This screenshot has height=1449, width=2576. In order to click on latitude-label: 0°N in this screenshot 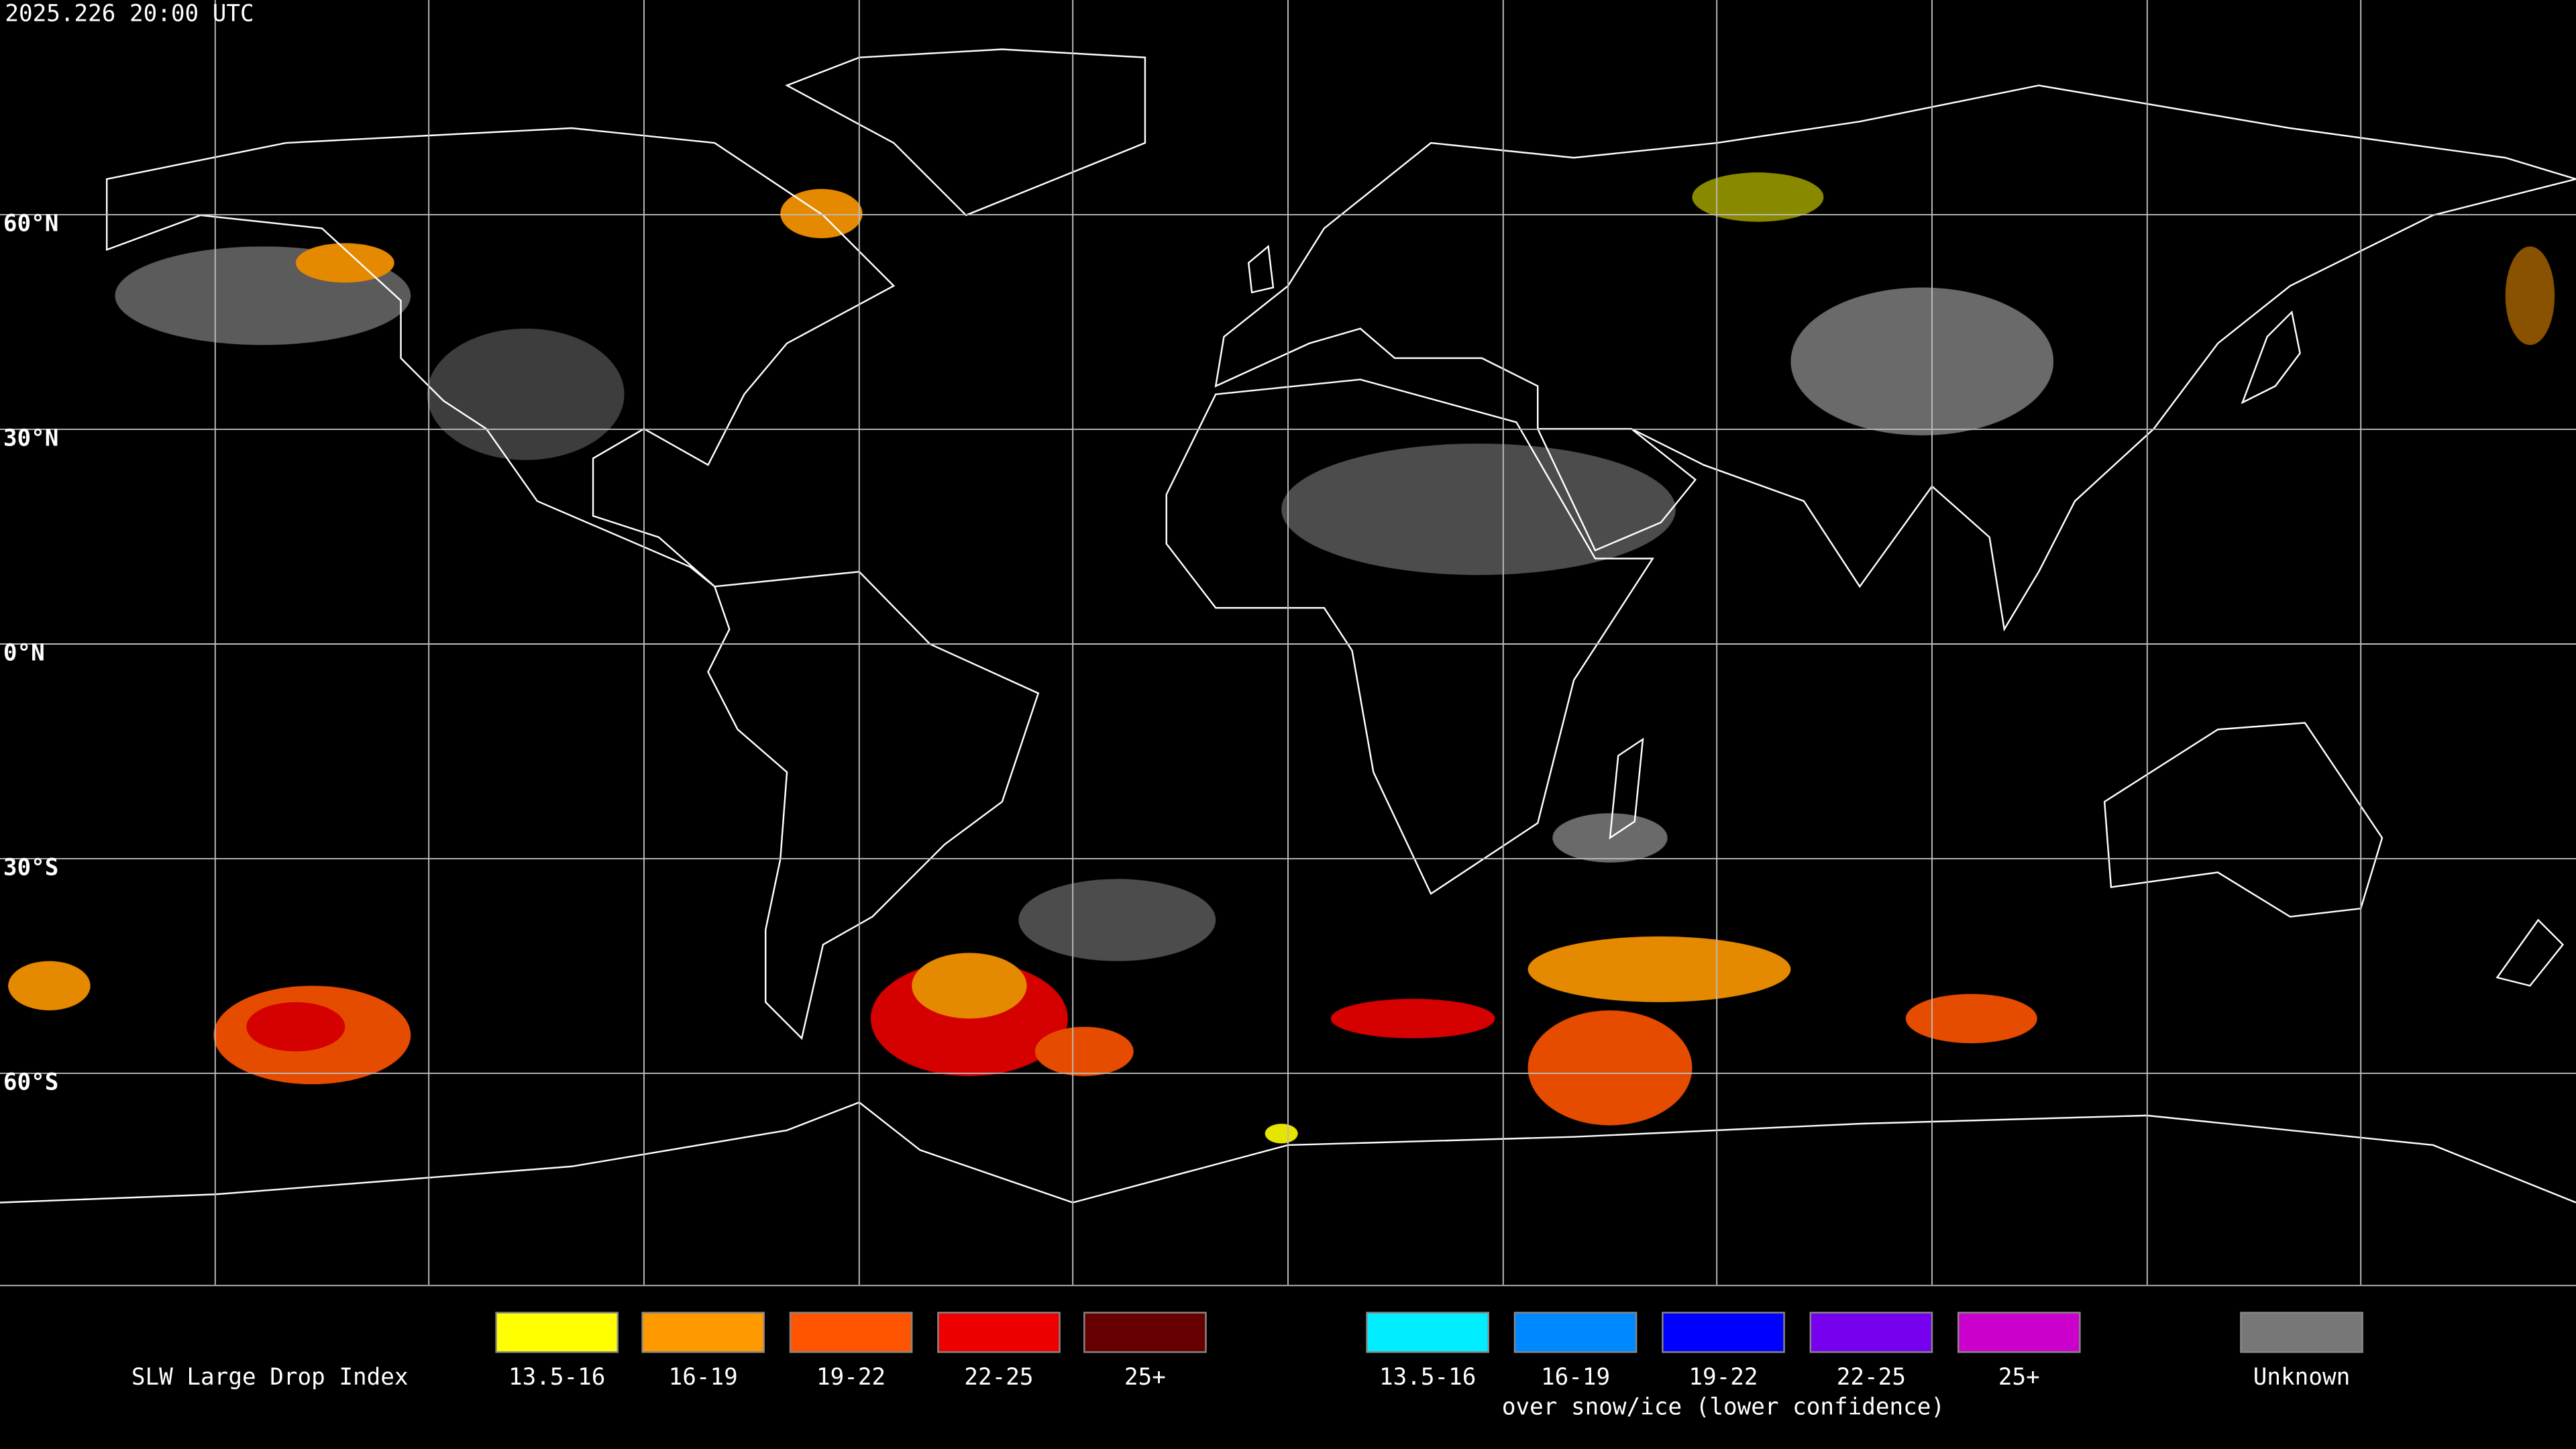, I will do `click(24, 652)`.